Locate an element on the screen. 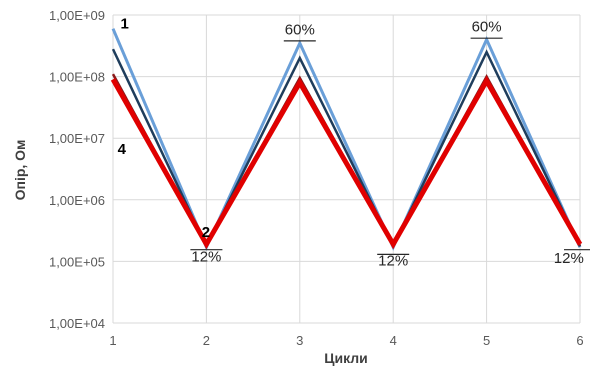 This screenshot has height=375, width=590. x-axis-title: Цикли is located at coordinates (346, 358).